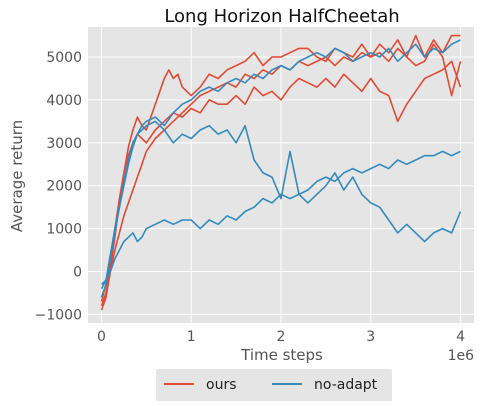 The width and height of the screenshot is (491, 406). What do you see at coordinates (281, 16) in the screenshot?
I see `chart-title: Long Horizon HalfCheetah` at bounding box center [281, 16].